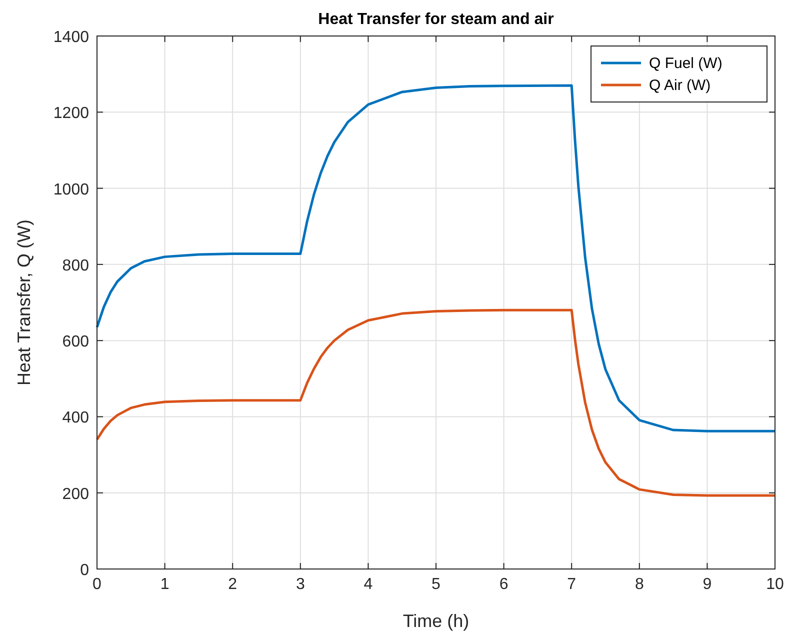  What do you see at coordinates (775, 584) in the screenshot?
I see `x-tick-label: 10` at bounding box center [775, 584].